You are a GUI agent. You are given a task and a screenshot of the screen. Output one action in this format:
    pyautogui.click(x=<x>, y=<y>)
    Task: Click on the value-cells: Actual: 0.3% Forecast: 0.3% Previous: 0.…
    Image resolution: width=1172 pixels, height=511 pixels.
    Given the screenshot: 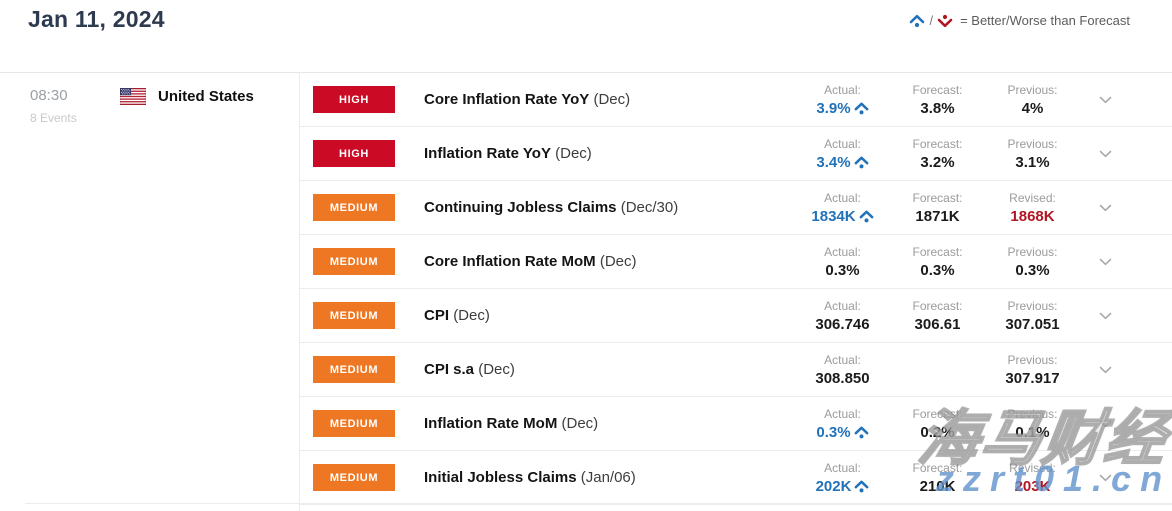 What is the action you would take?
    pyautogui.click(x=983, y=262)
    